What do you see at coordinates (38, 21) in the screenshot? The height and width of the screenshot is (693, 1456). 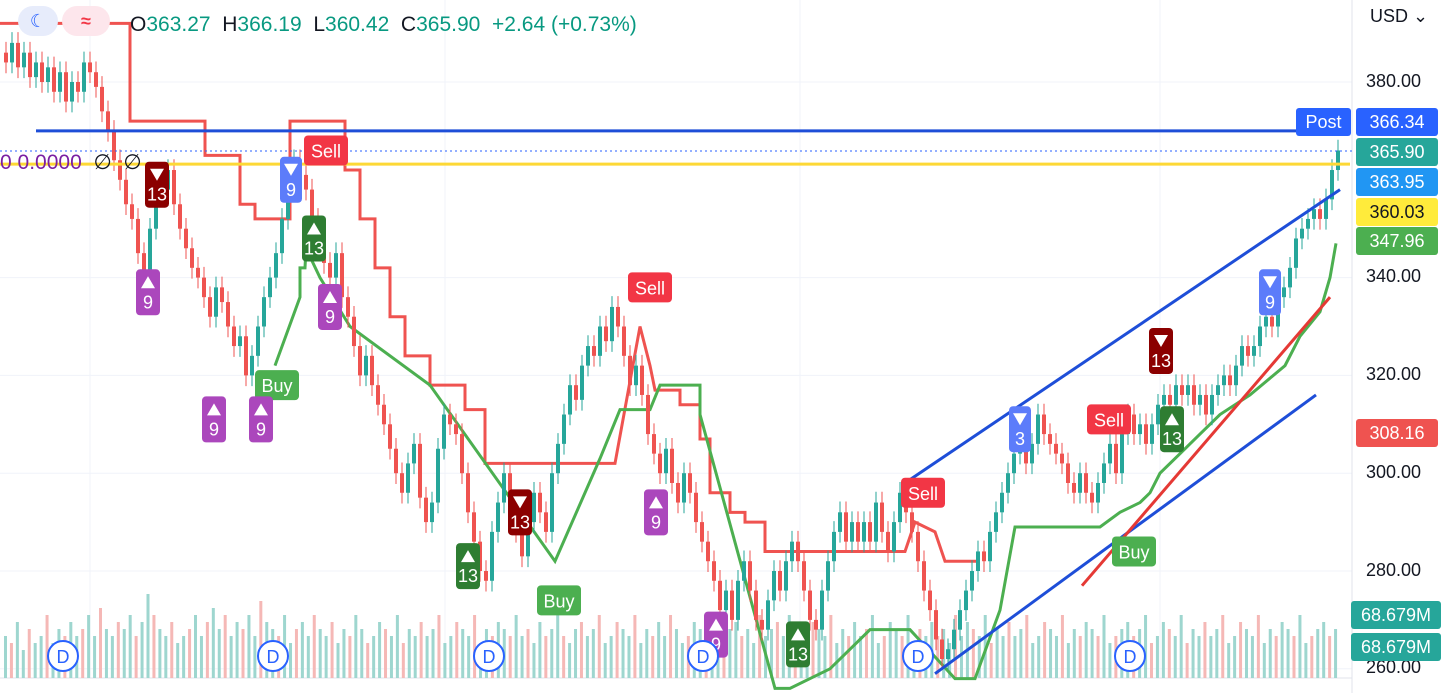 I see `moon-icon: ☾` at bounding box center [38, 21].